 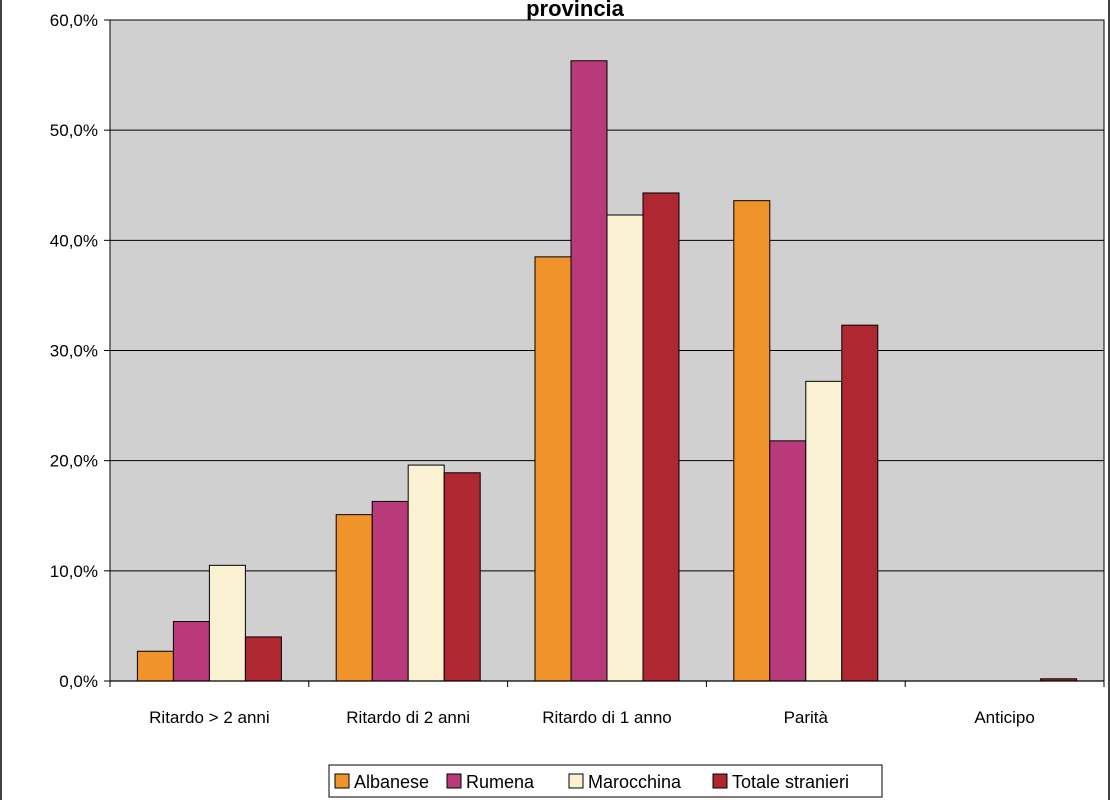 What do you see at coordinates (74, 240) in the screenshot?
I see `y-tick-label: 40,0%` at bounding box center [74, 240].